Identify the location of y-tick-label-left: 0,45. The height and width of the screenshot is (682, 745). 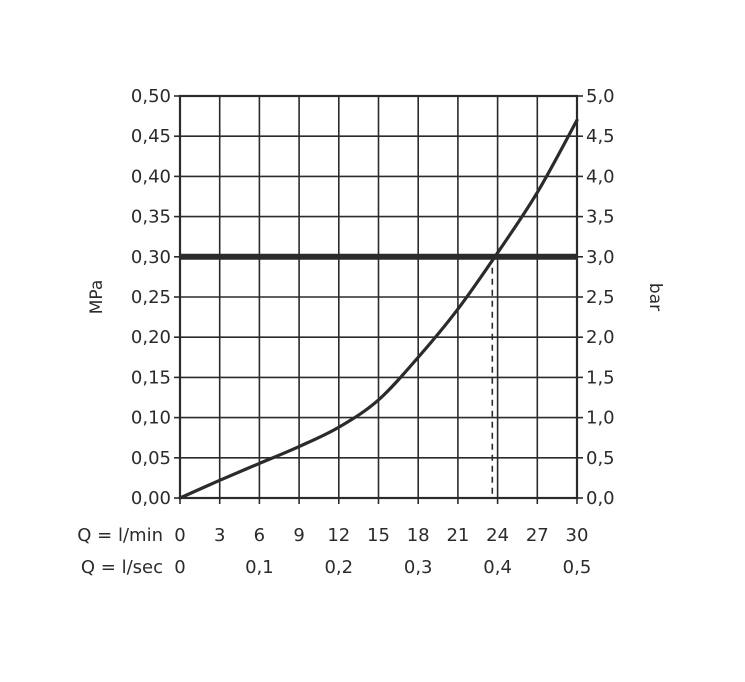
(151, 136).